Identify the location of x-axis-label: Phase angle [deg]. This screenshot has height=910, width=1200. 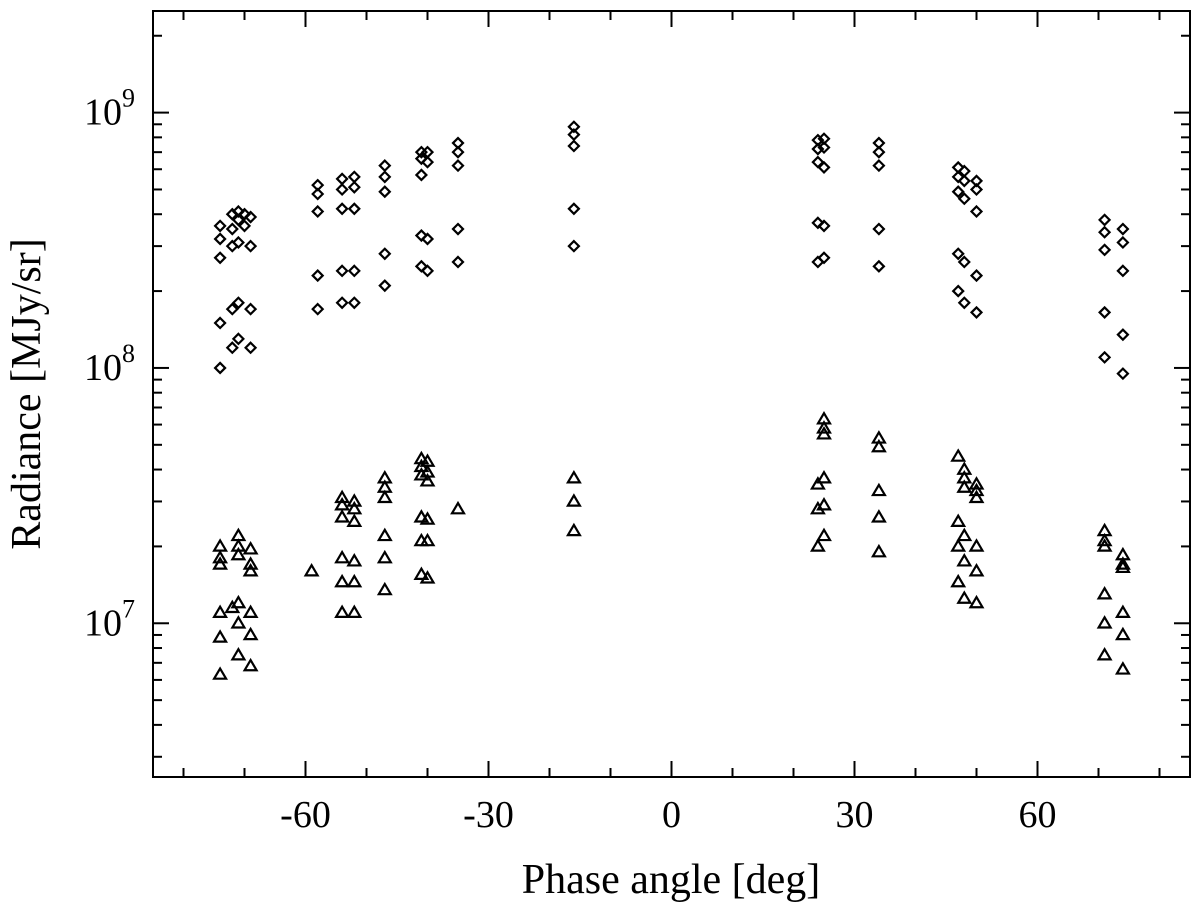
(671, 880).